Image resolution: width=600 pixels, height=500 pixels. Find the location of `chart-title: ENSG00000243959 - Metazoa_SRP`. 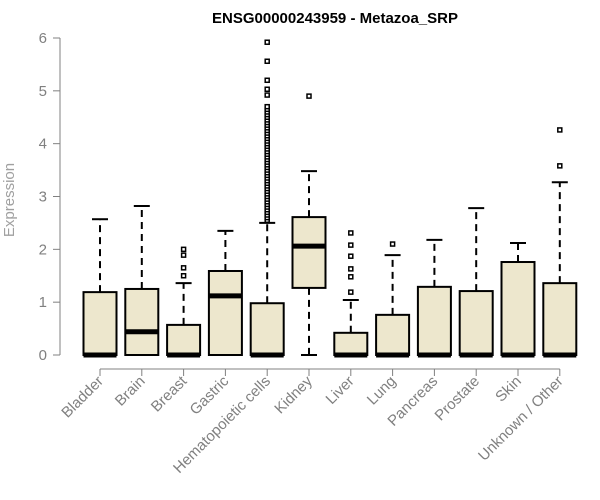

chart-title: ENSG00000243959 - Metazoa_SRP is located at coordinates (335, 18).